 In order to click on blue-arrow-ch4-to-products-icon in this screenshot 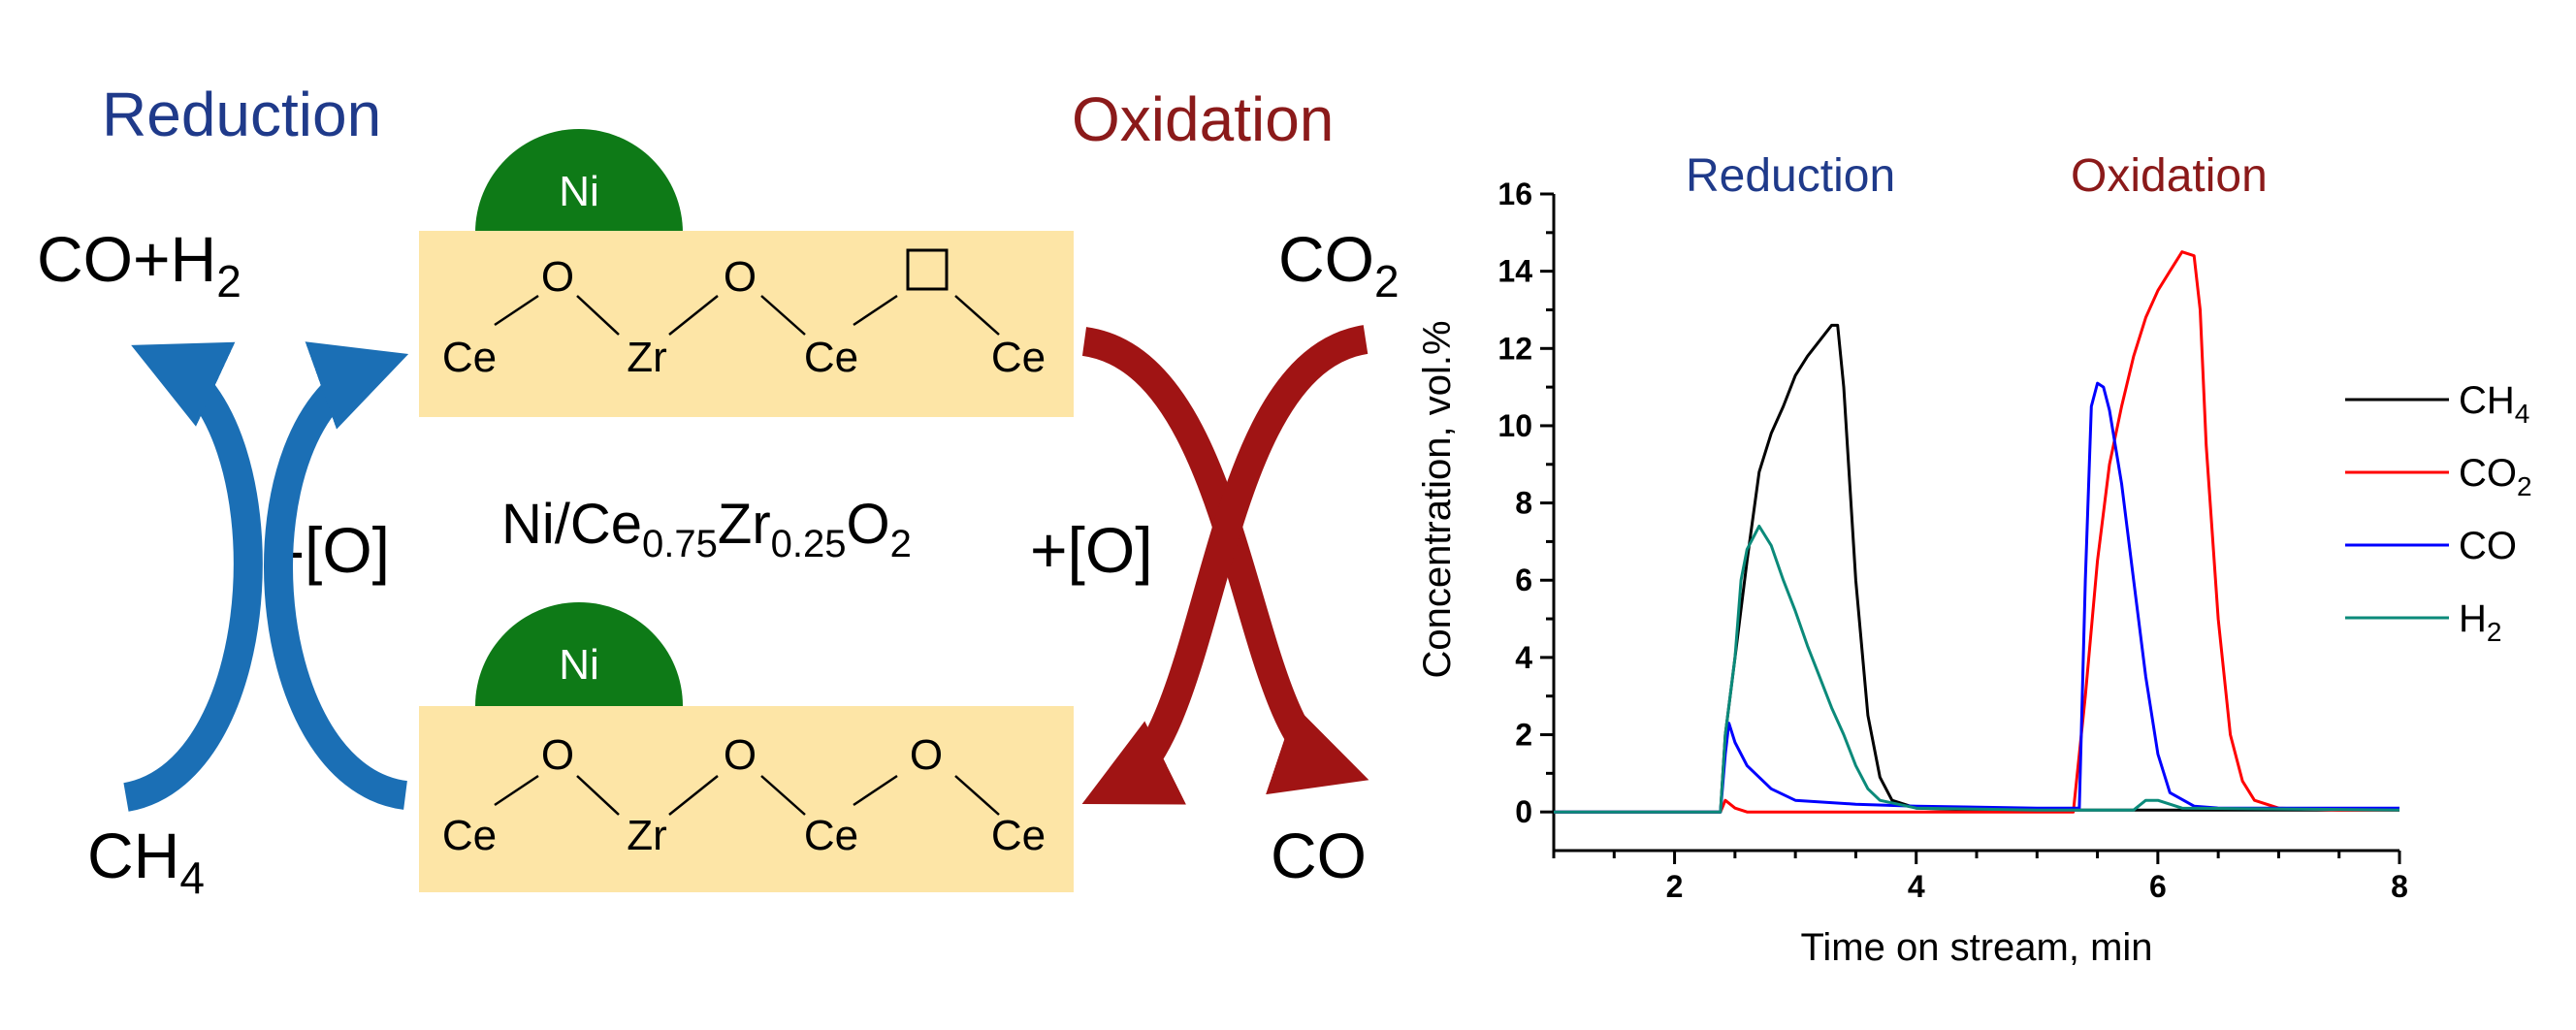, I will do `click(192, 576)`.